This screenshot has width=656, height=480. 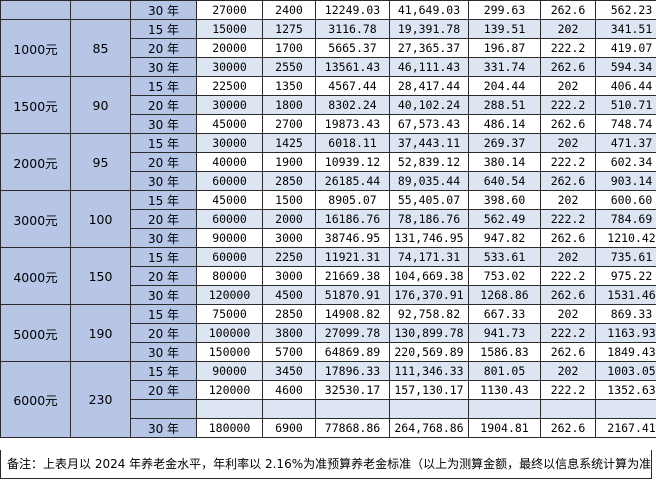 What do you see at coordinates (625, 86) in the screenshot?
I see `monthly-total-cell: 406.44` at bounding box center [625, 86].